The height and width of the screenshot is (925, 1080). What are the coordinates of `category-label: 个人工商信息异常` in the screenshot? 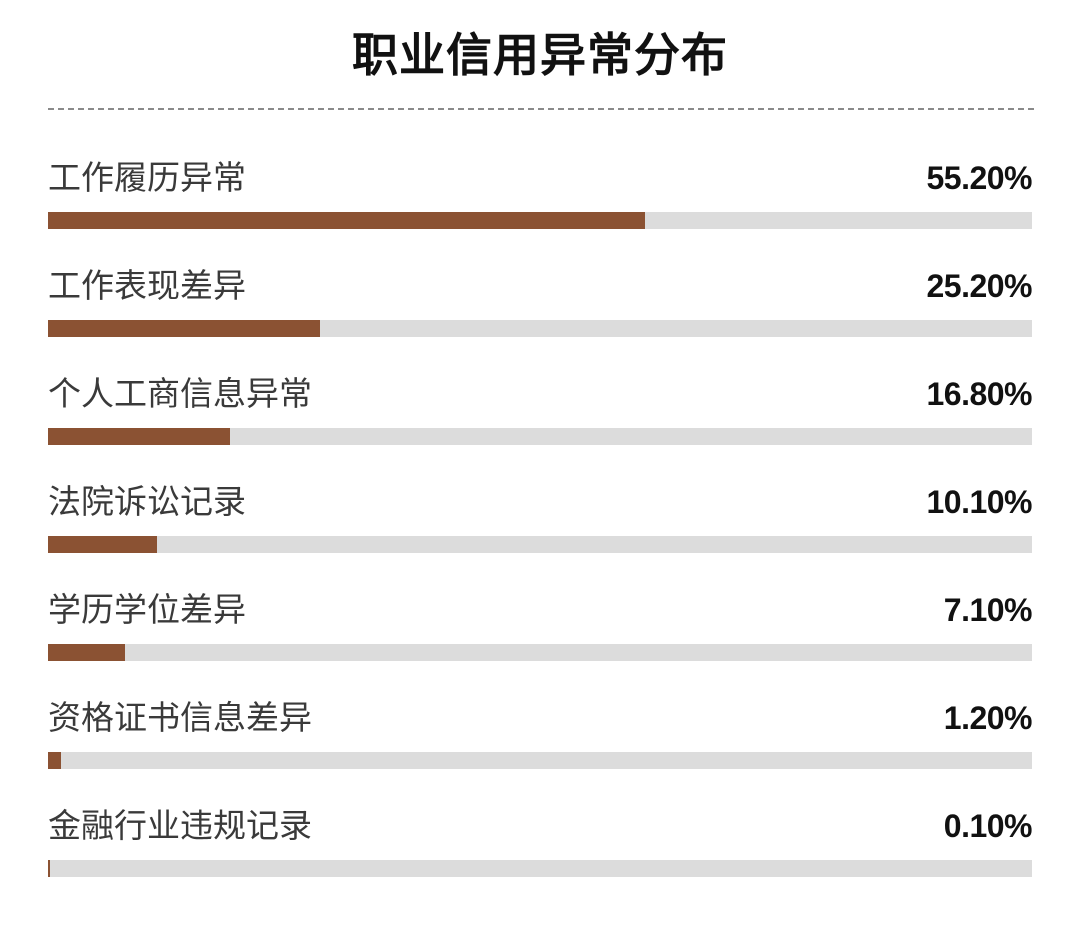 It's located at (180, 393).